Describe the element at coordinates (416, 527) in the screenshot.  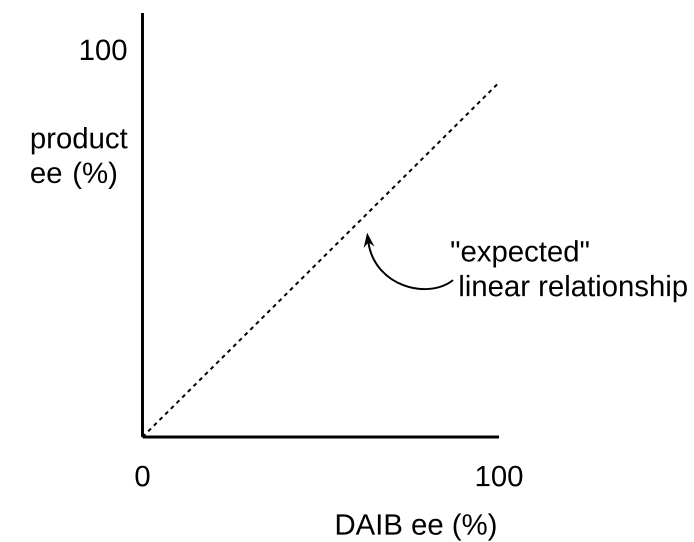
I see `x-axis-title: DAIB ee (%)` at that location.